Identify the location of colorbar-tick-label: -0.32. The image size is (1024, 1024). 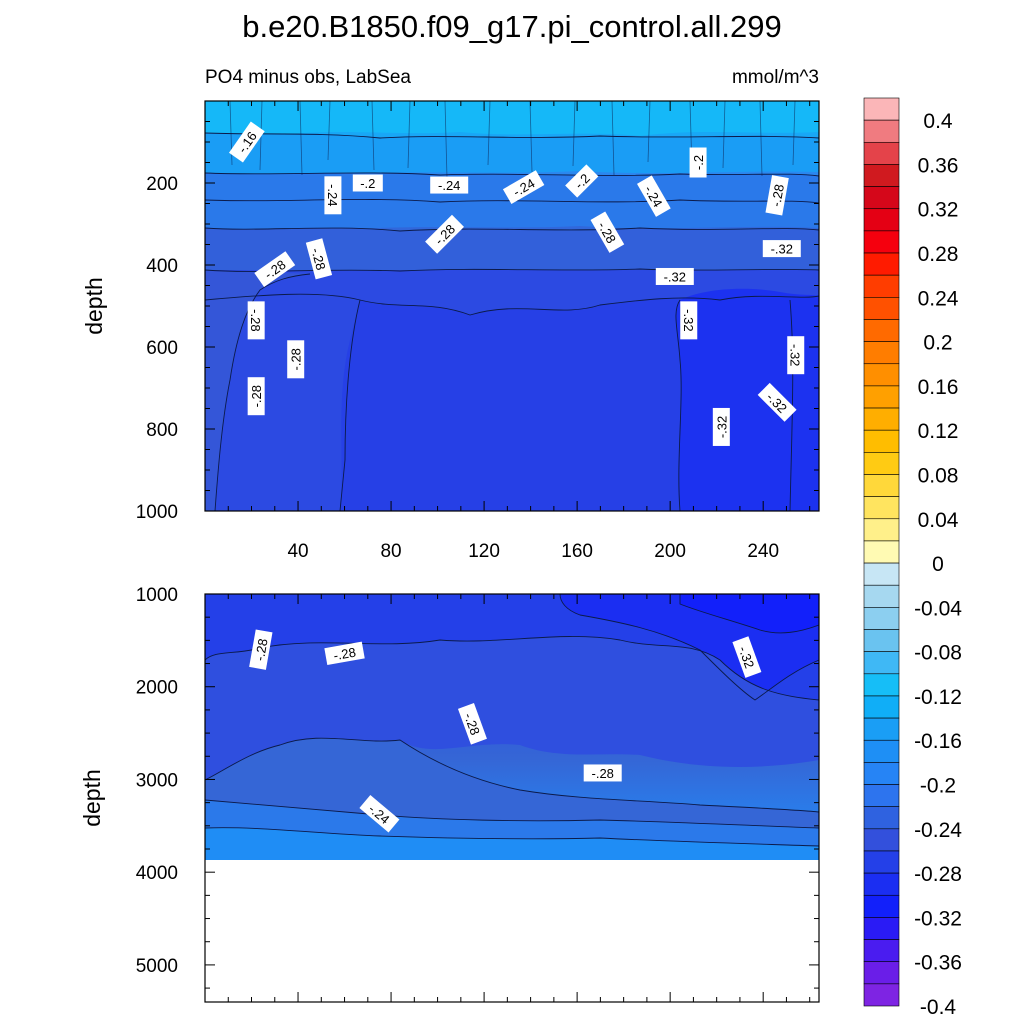
(938, 918).